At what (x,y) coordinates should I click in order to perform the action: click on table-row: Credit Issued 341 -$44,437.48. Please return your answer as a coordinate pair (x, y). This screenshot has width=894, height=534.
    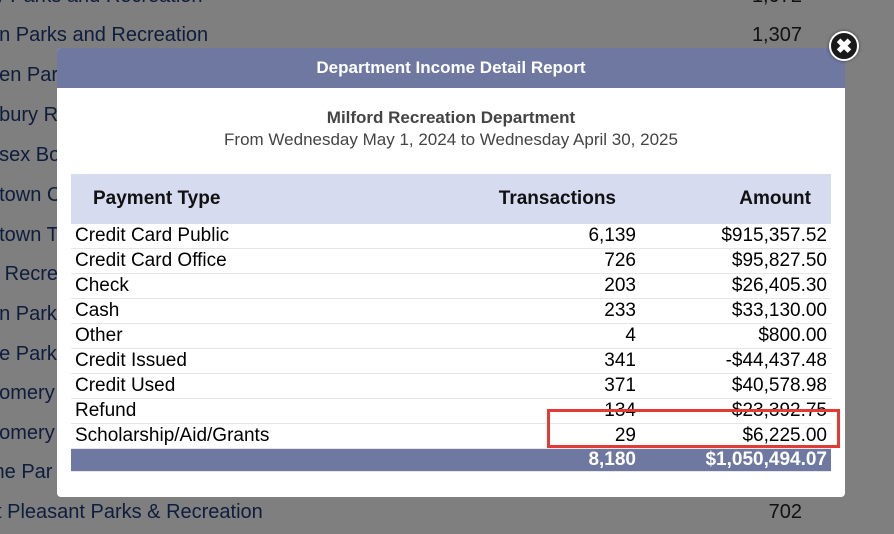
    Looking at the image, I should click on (451, 361).